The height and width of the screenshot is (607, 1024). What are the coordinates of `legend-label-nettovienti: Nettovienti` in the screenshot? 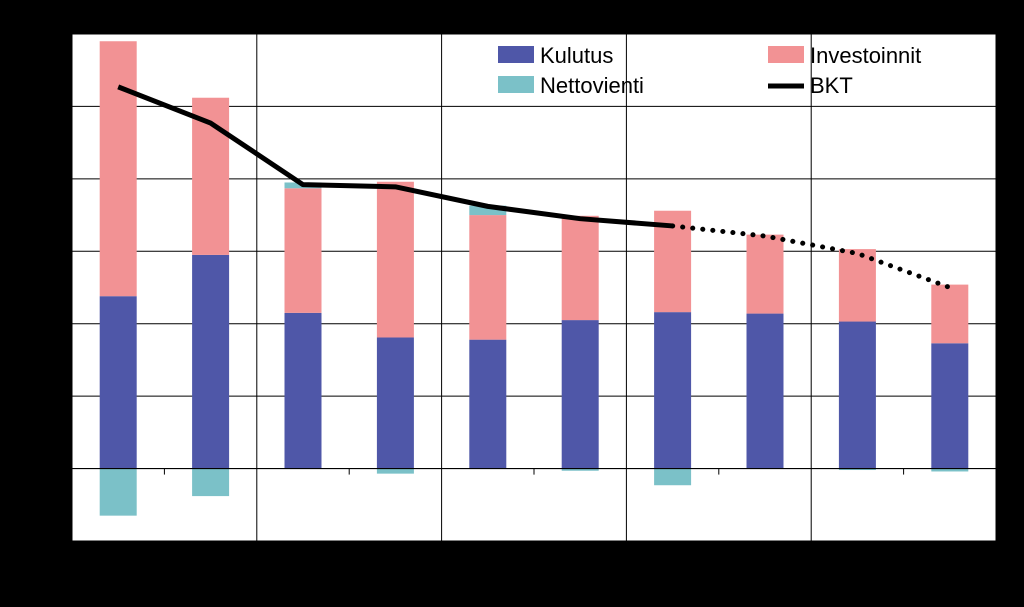 It's located at (592, 85).